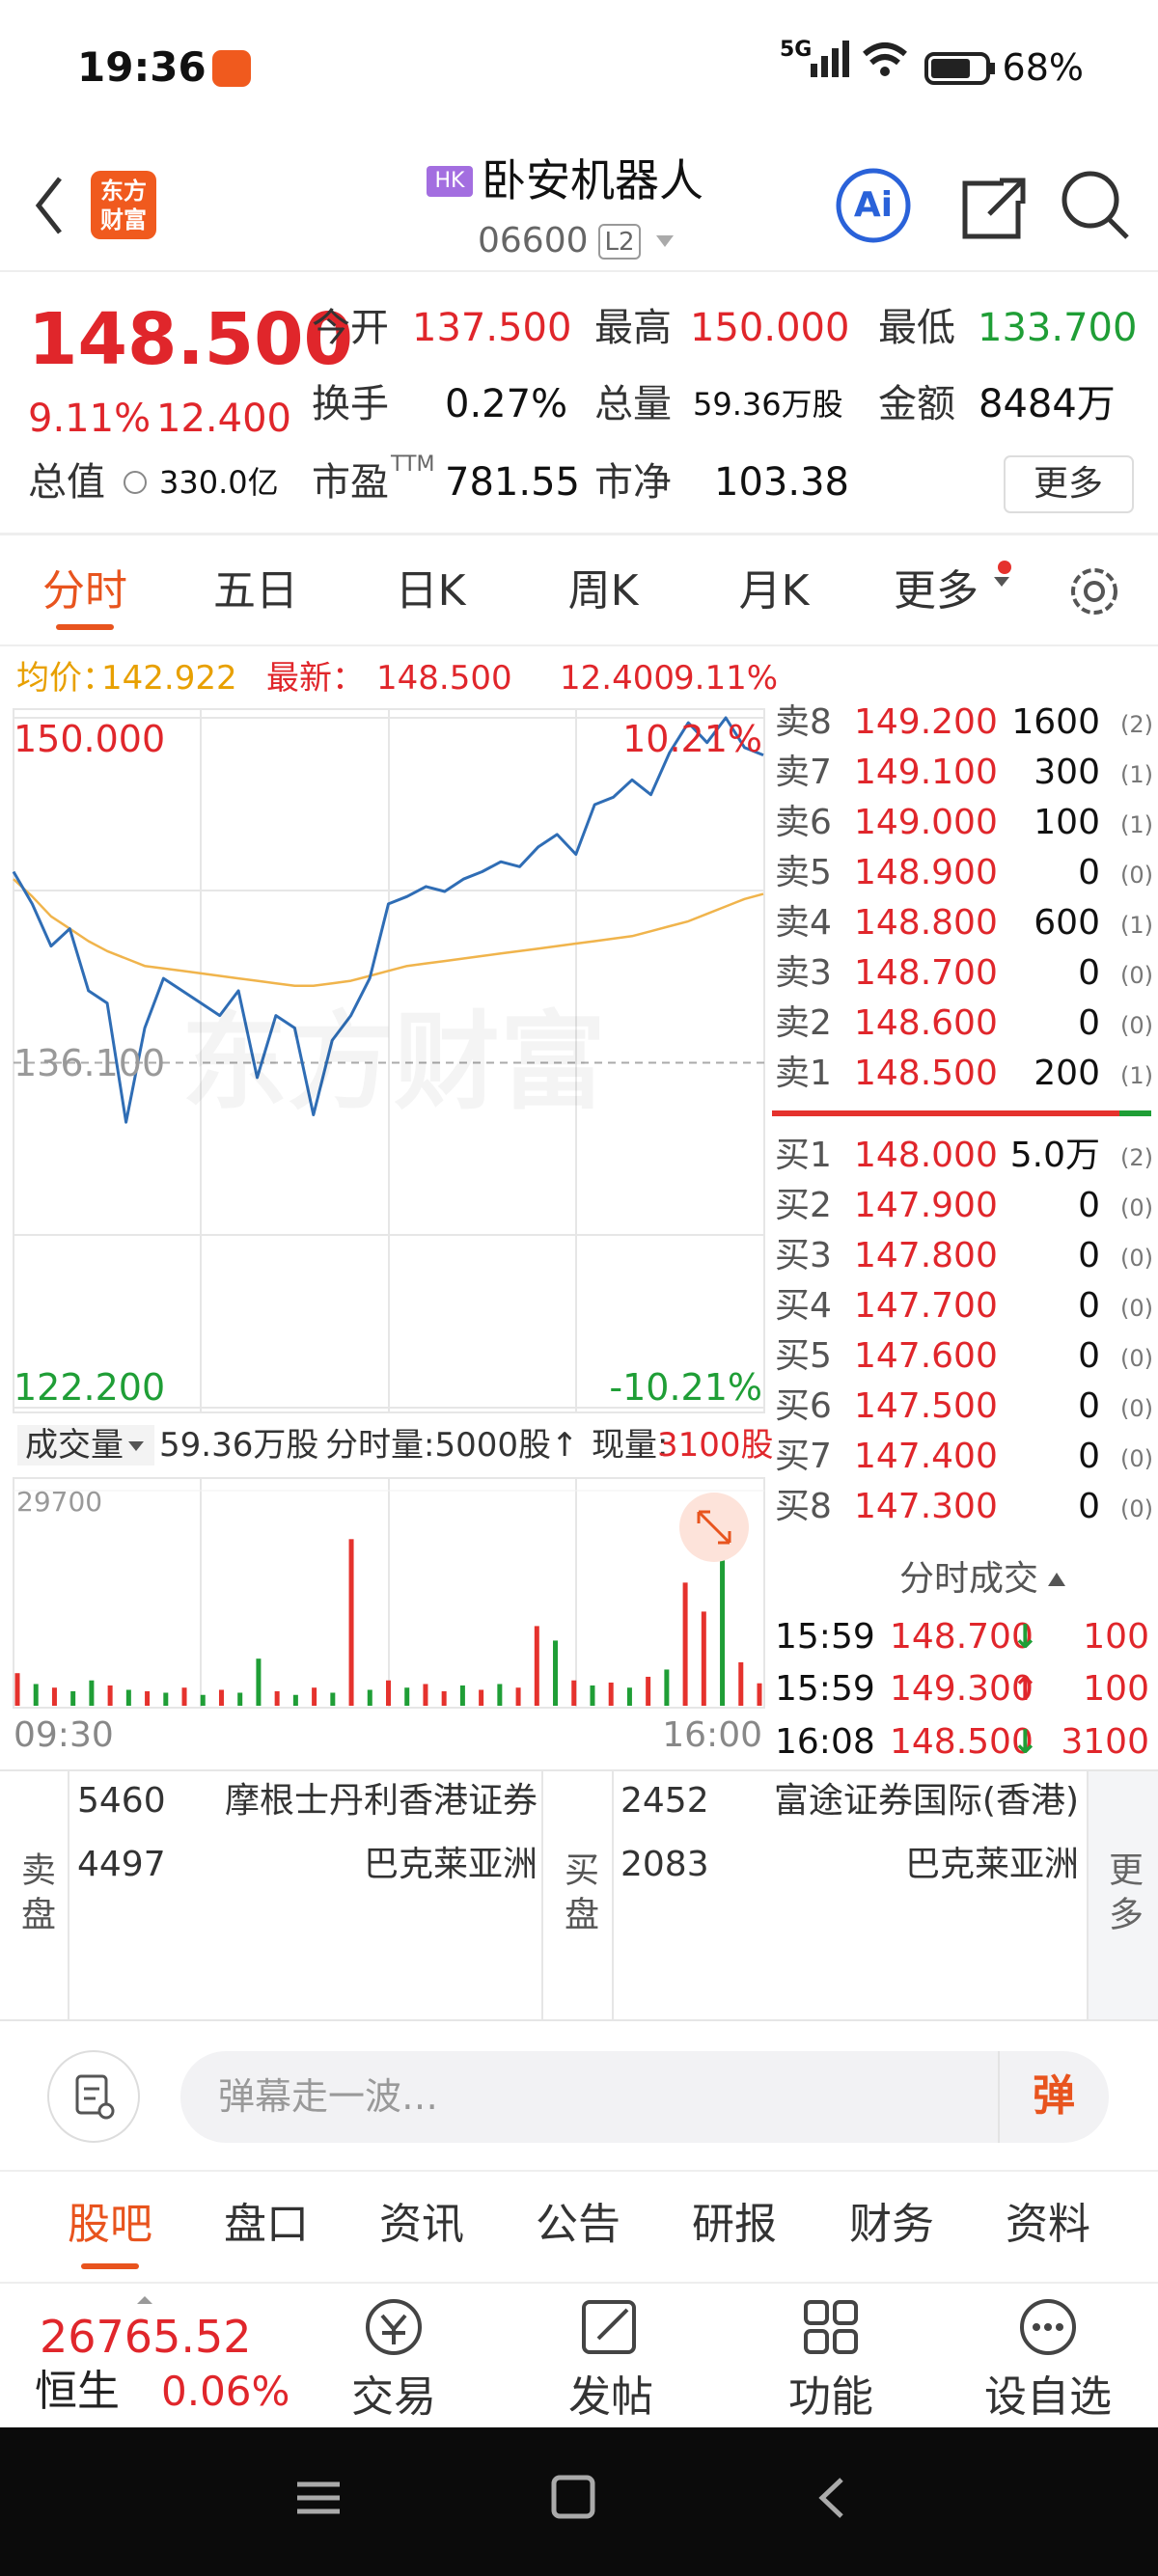 The width and height of the screenshot is (1158, 2576). Describe the element at coordinates (891, 2225) in the screenshot. I see `info-tab: 财务` at that location.